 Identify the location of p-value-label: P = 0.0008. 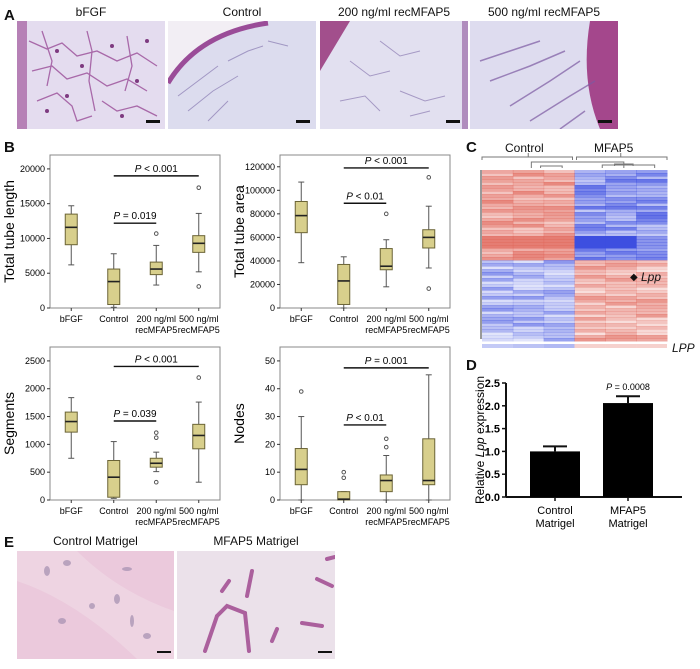
(628, 387).